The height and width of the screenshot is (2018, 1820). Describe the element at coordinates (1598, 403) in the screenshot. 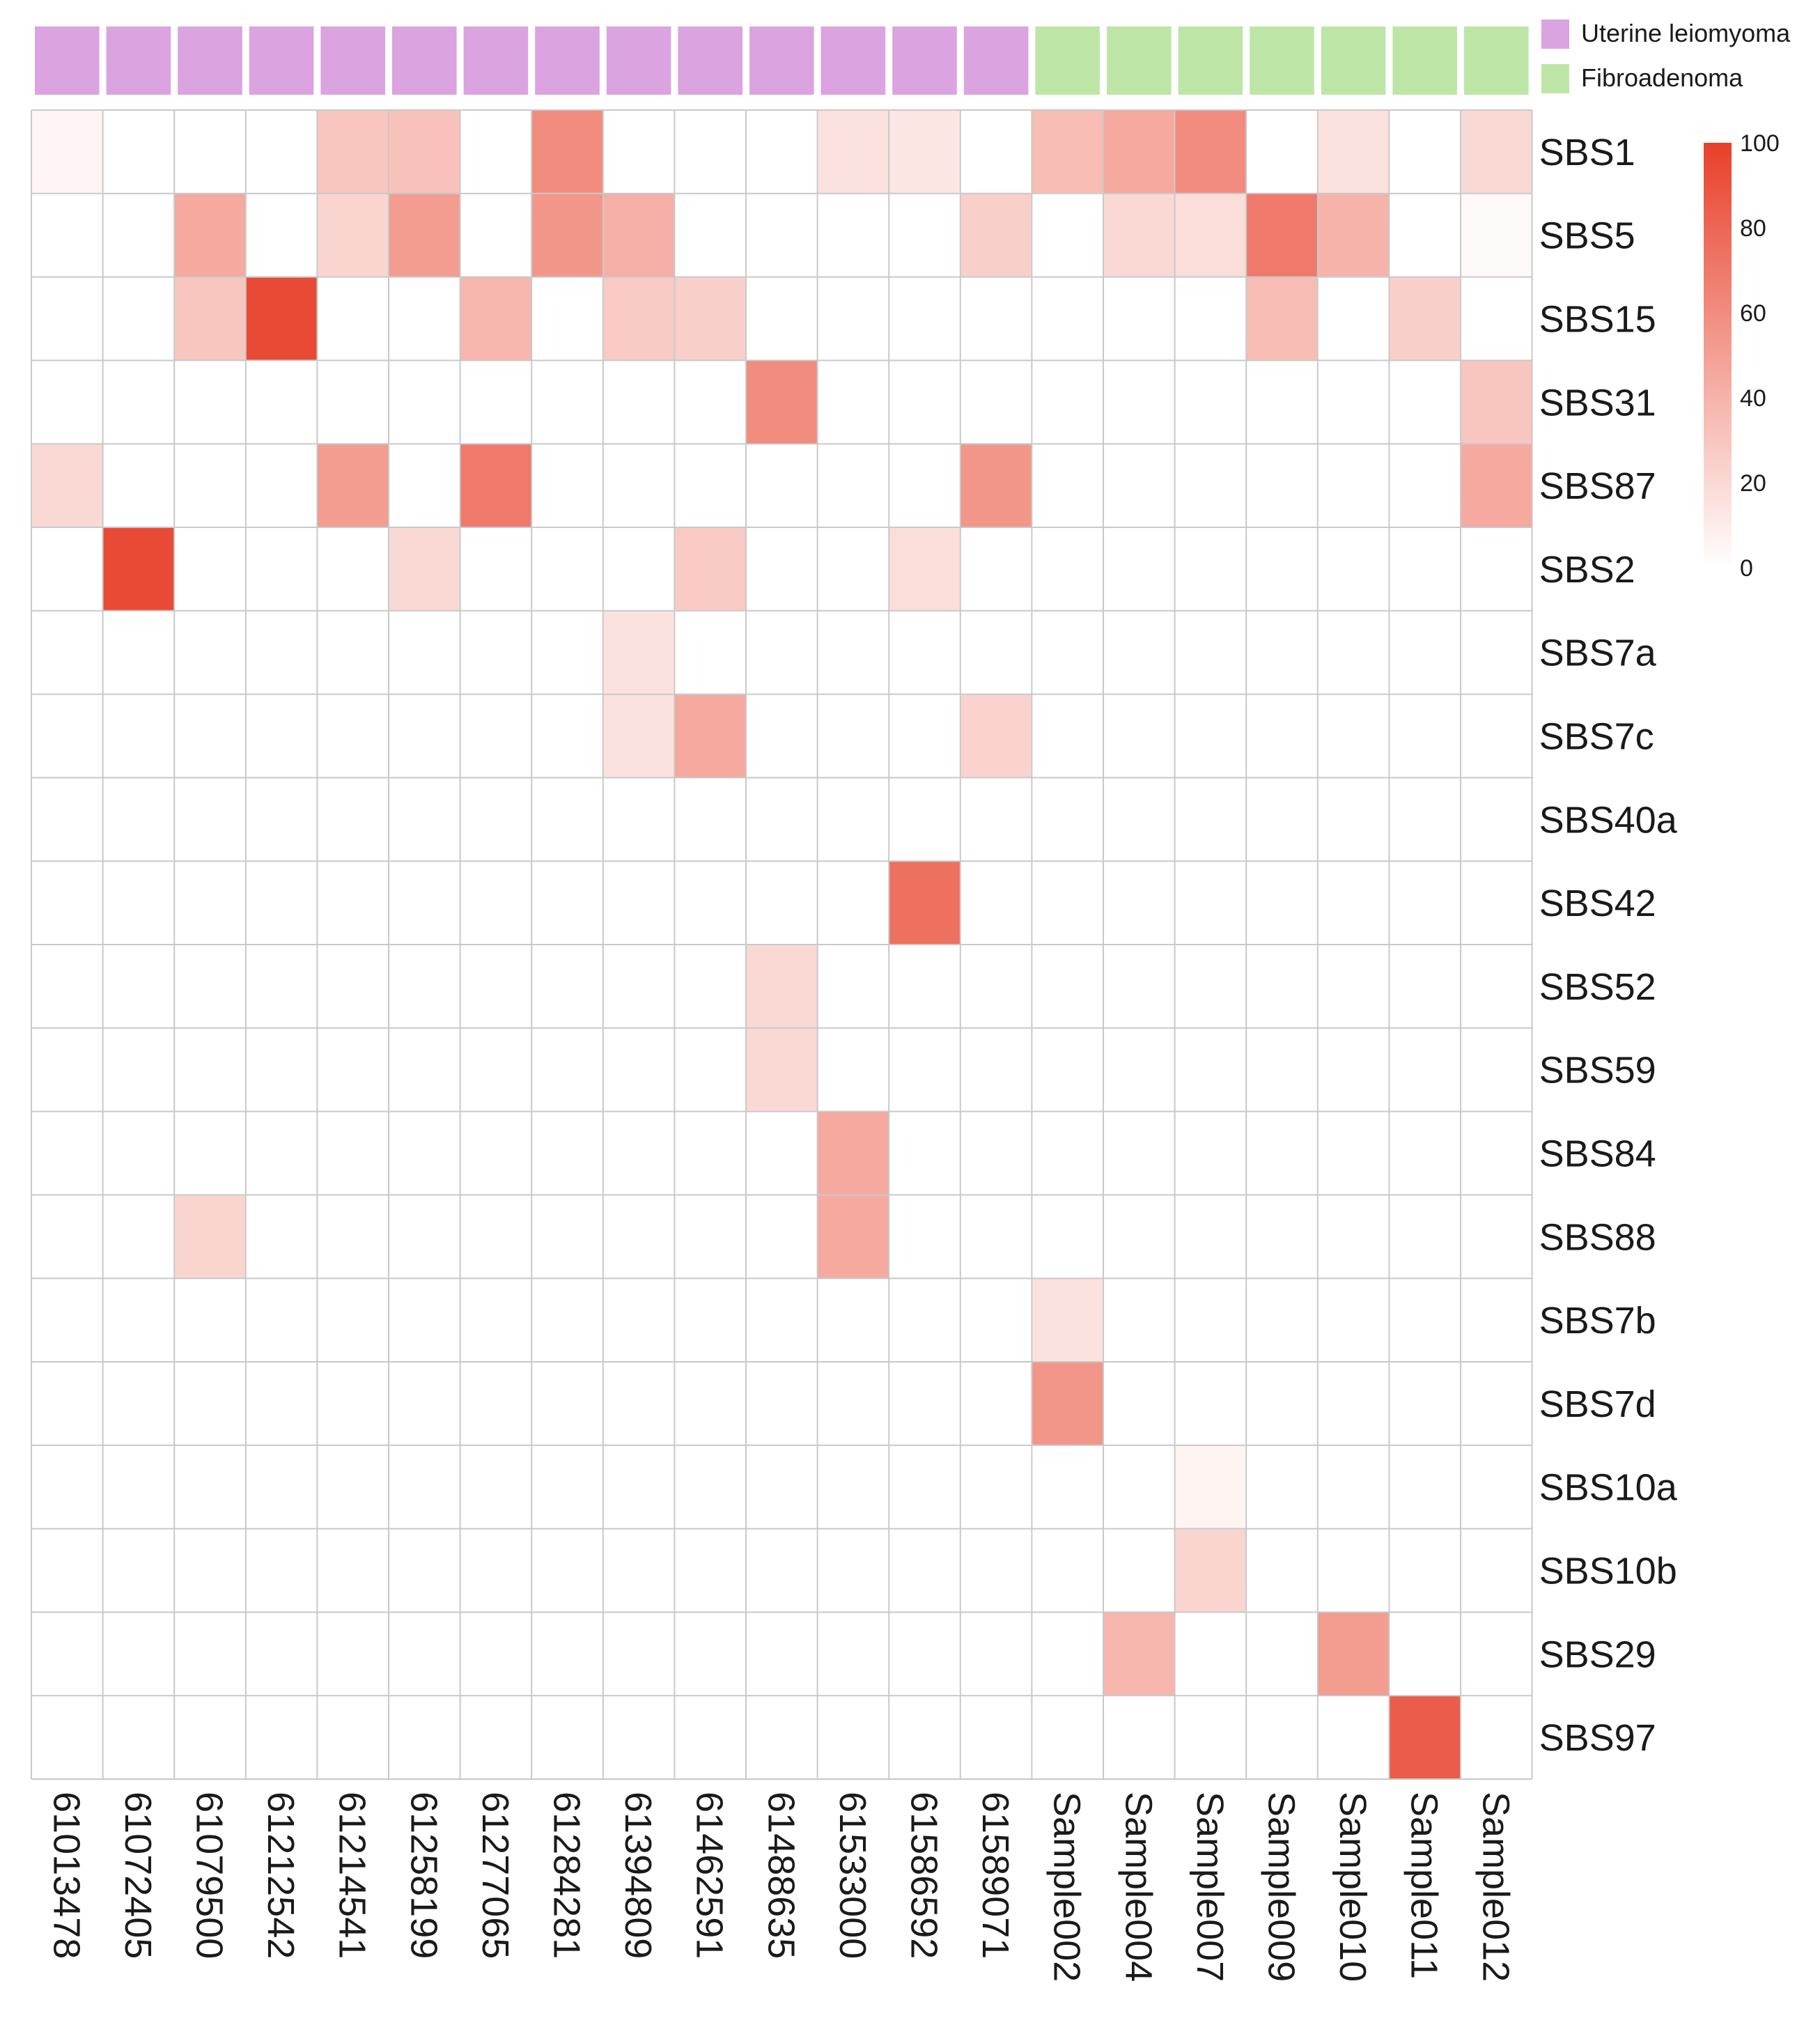

I see `row-label: SBS31` at that location.